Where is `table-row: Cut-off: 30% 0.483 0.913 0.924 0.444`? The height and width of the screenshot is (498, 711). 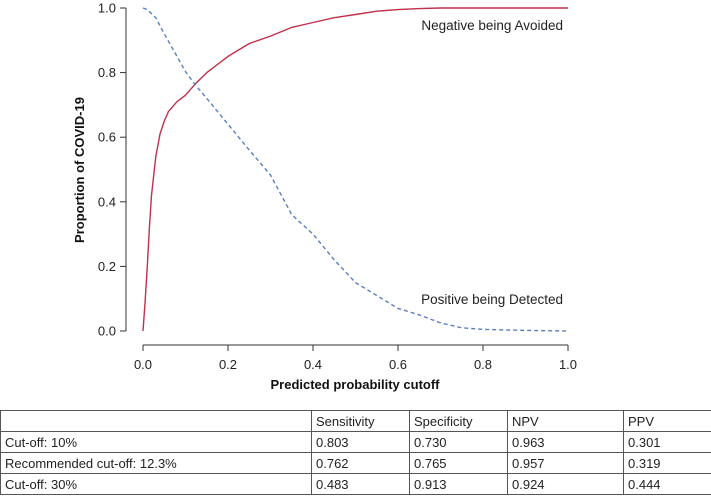
table-row: Cut-off: 30% 0.483 0.913 0.924 0.444 is located at coordinates (355, 484).